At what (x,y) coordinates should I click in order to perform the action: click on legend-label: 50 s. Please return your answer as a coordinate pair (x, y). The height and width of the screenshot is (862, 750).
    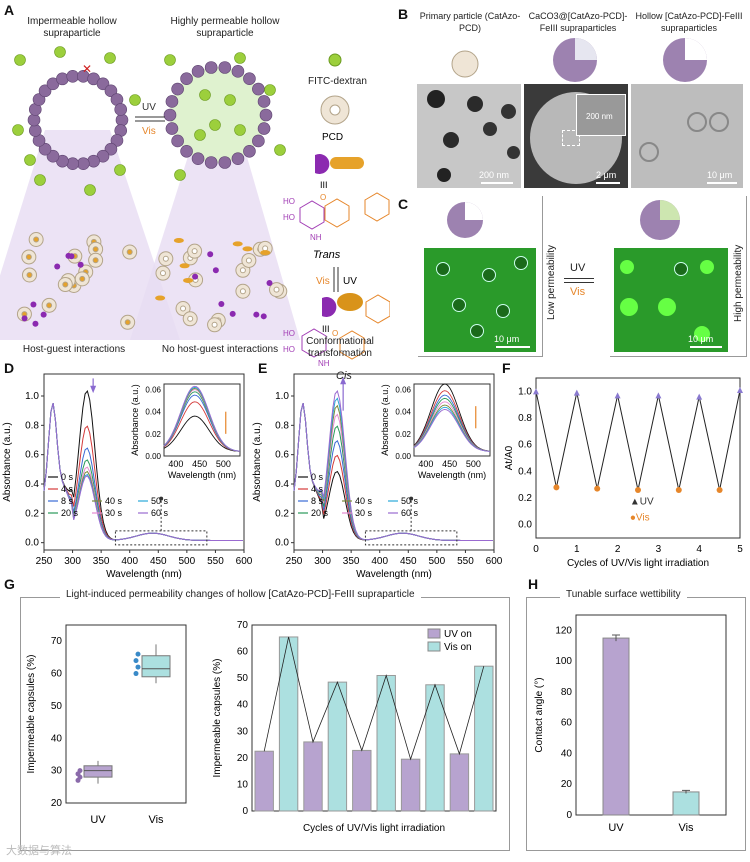
    Looking at the image, I should click on (410, 501).